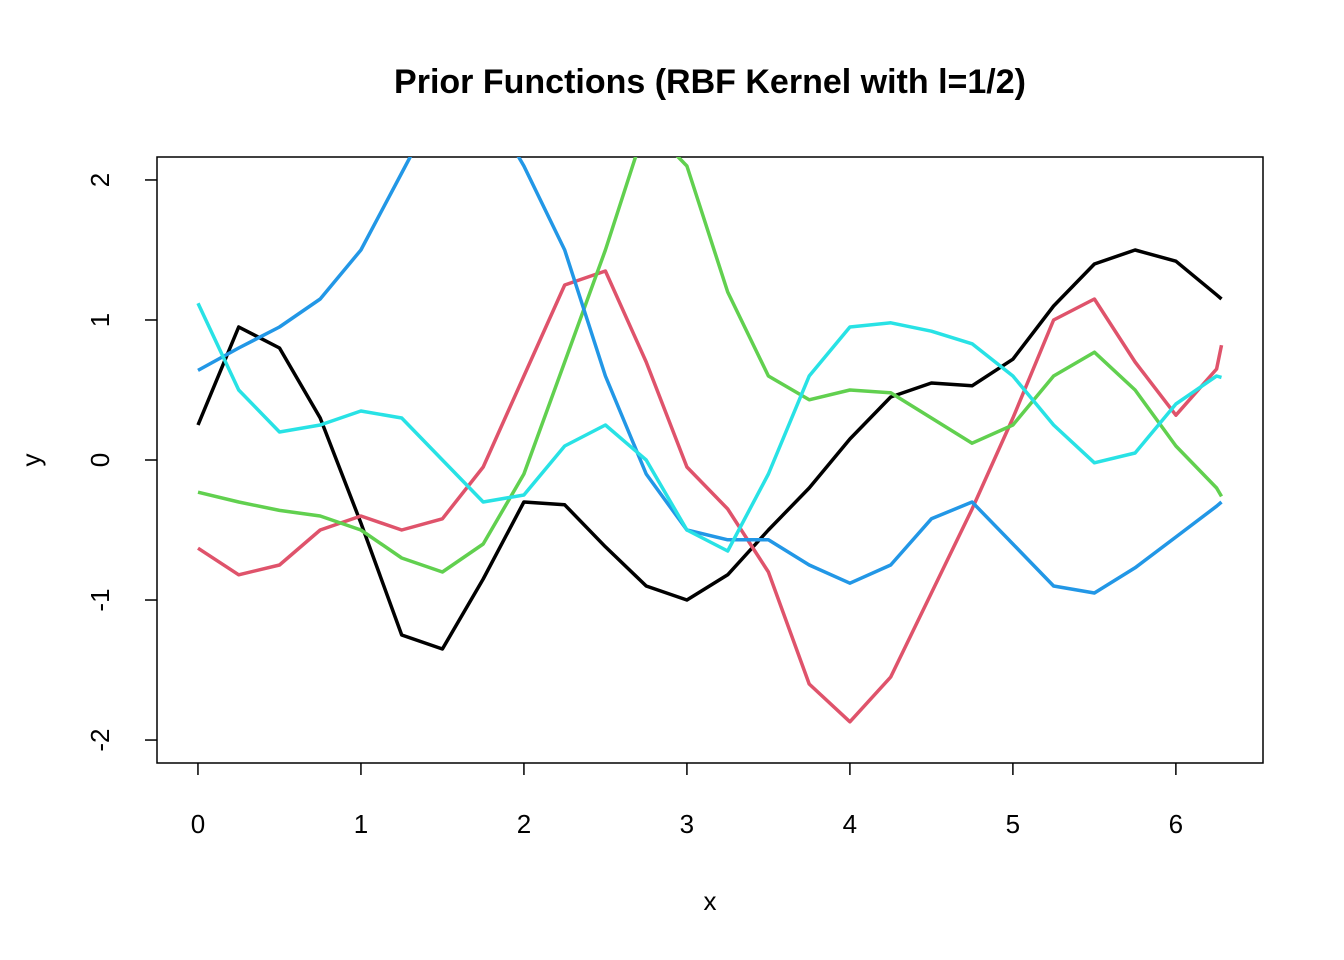  What do you see at coordinates (710, 901) in the screenshot?
I see `x-axis-label: x` at bounding box center [710, 901].